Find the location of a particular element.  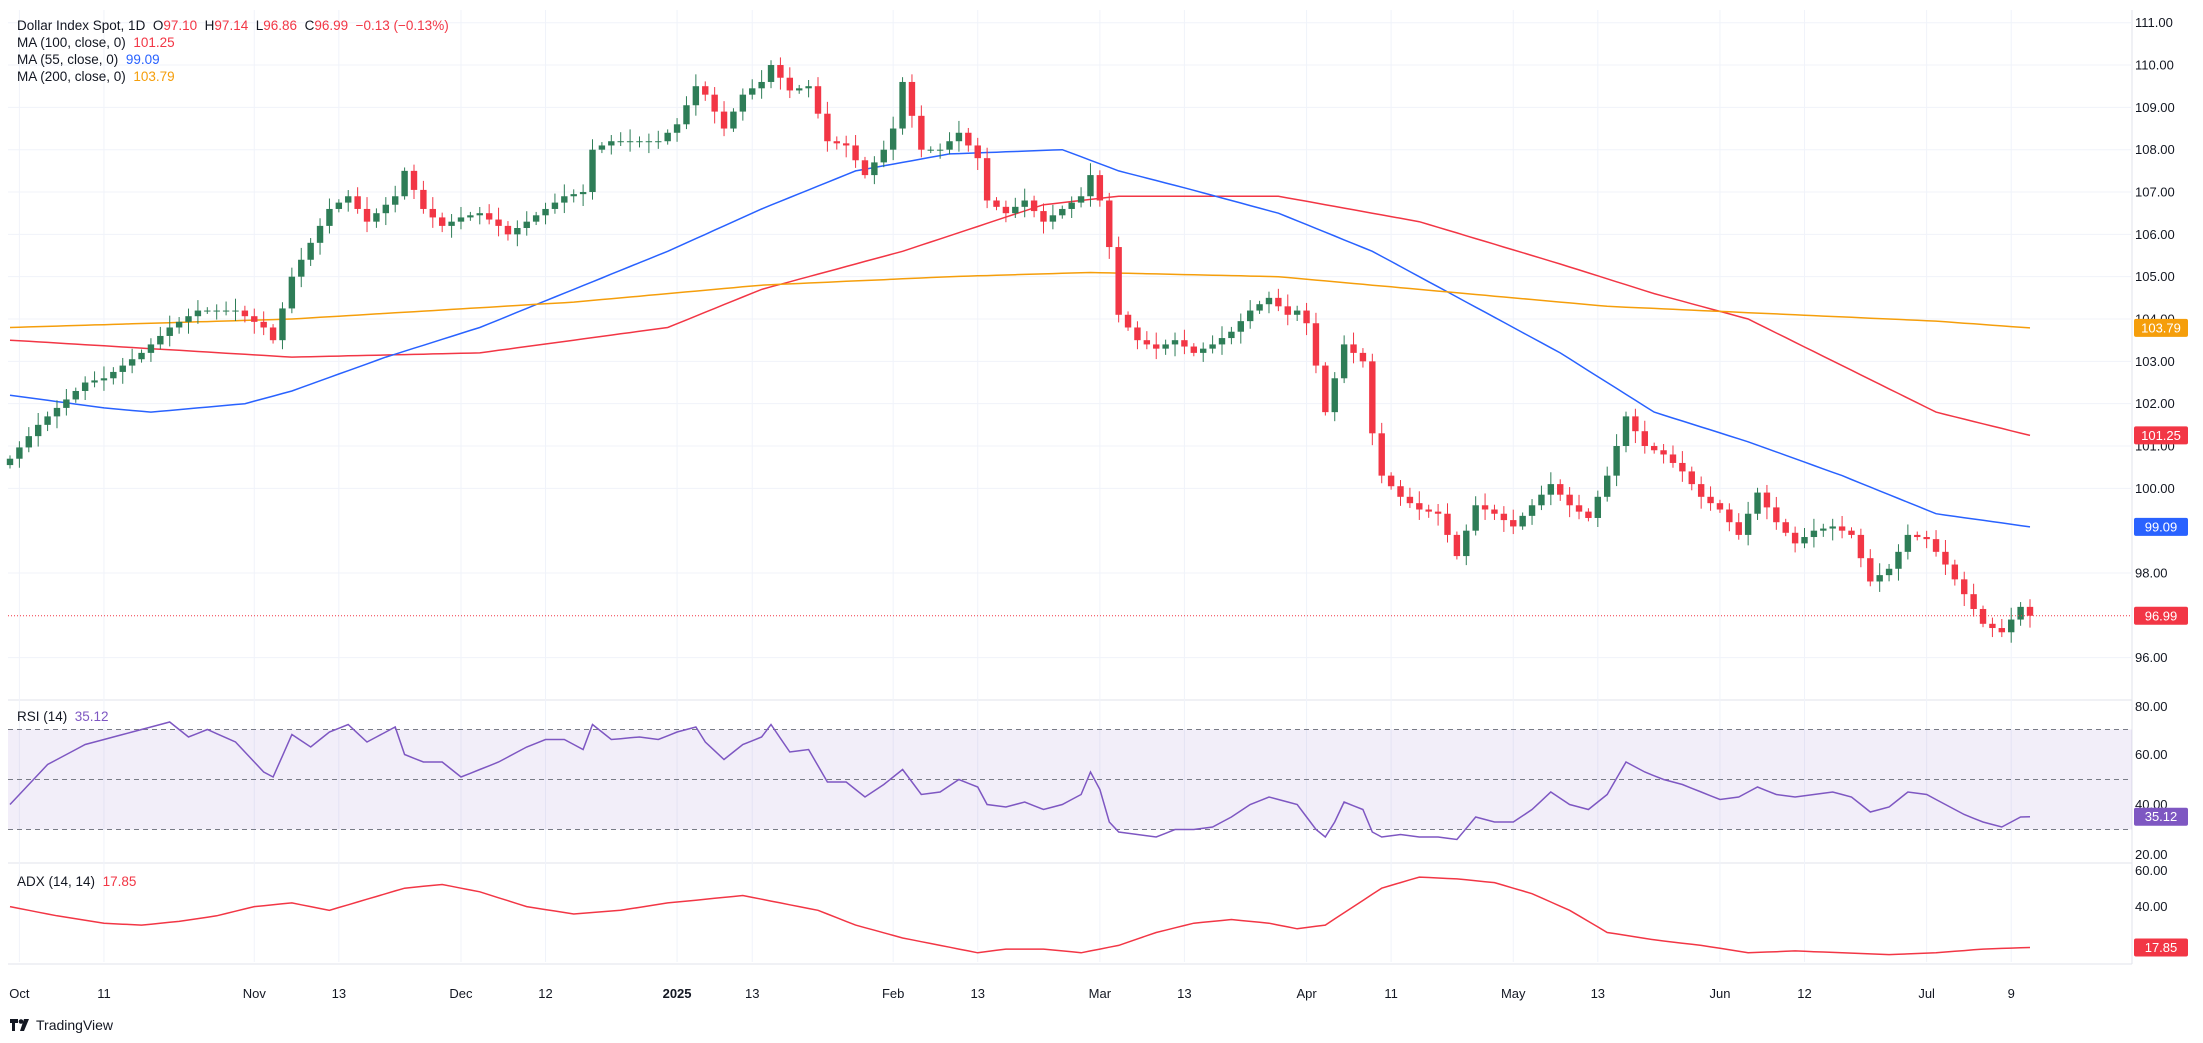

adx-legend: ADX (14, 14) 17.85 is located at coordinates (76, 881).